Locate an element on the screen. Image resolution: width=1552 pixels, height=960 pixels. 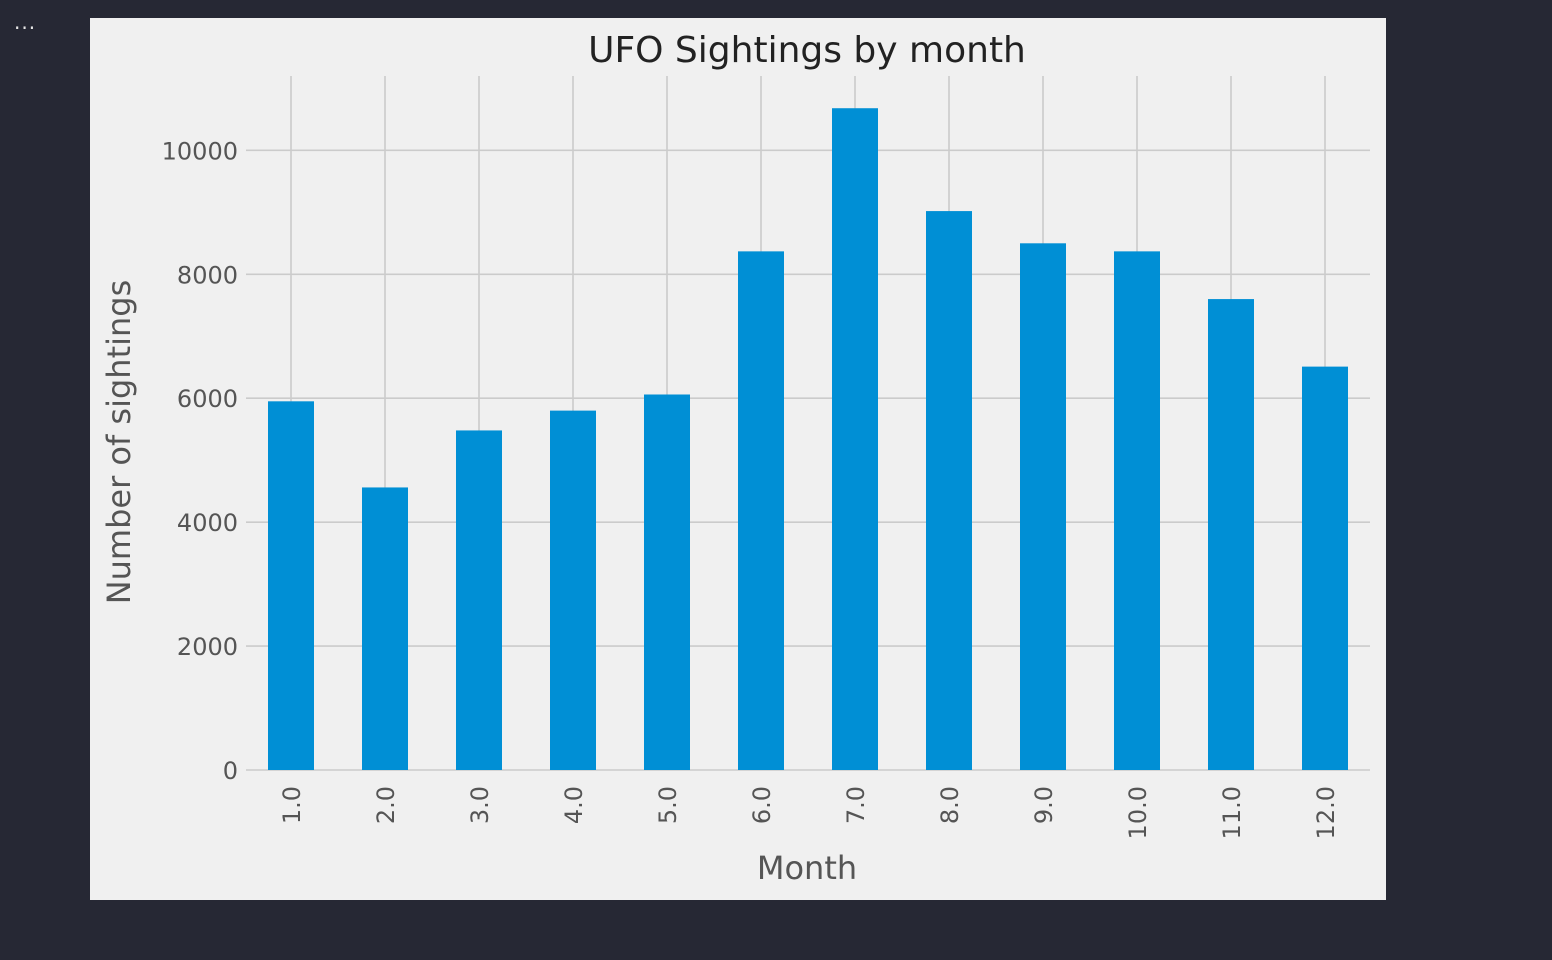
x-tick-label: 11.0 is located at coordinates (1232, 812).